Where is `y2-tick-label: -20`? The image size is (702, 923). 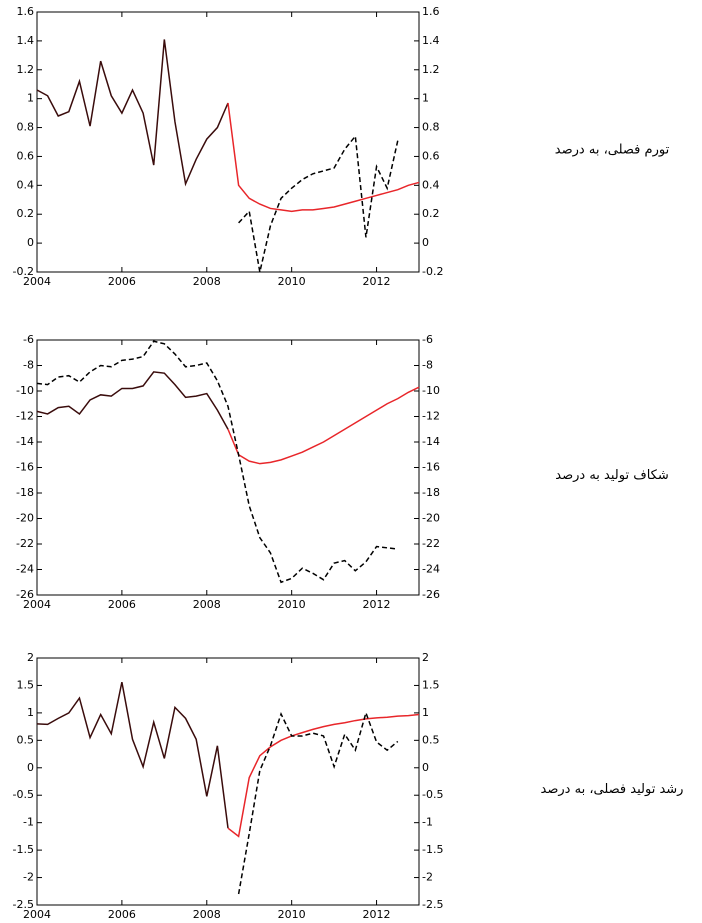
y2-tick-label: -20 is located at coordinates (431, 518).